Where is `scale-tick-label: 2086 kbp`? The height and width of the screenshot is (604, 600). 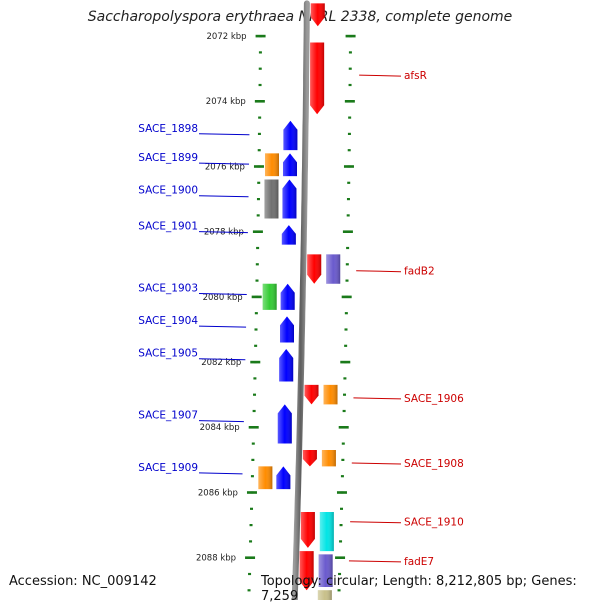
scale-tick-label: 2086 kbp is located at coordinates (218, 493).